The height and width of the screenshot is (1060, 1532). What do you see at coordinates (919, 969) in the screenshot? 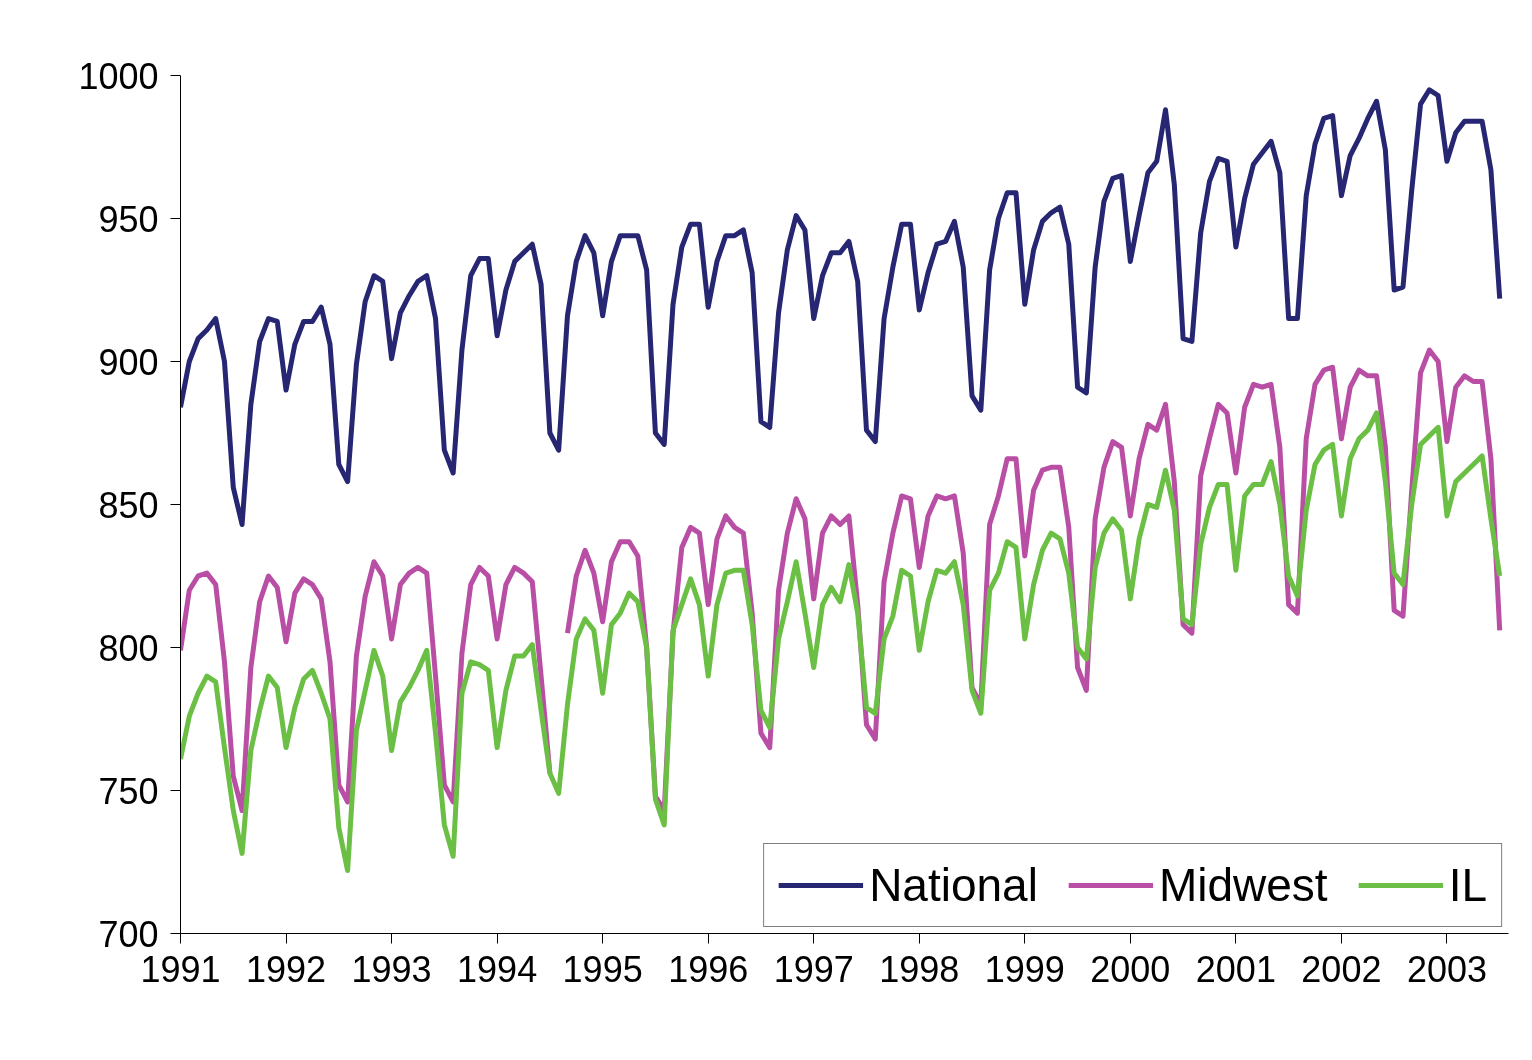
I see `x-tick-label: 1998` at bounding box center [919, 969].